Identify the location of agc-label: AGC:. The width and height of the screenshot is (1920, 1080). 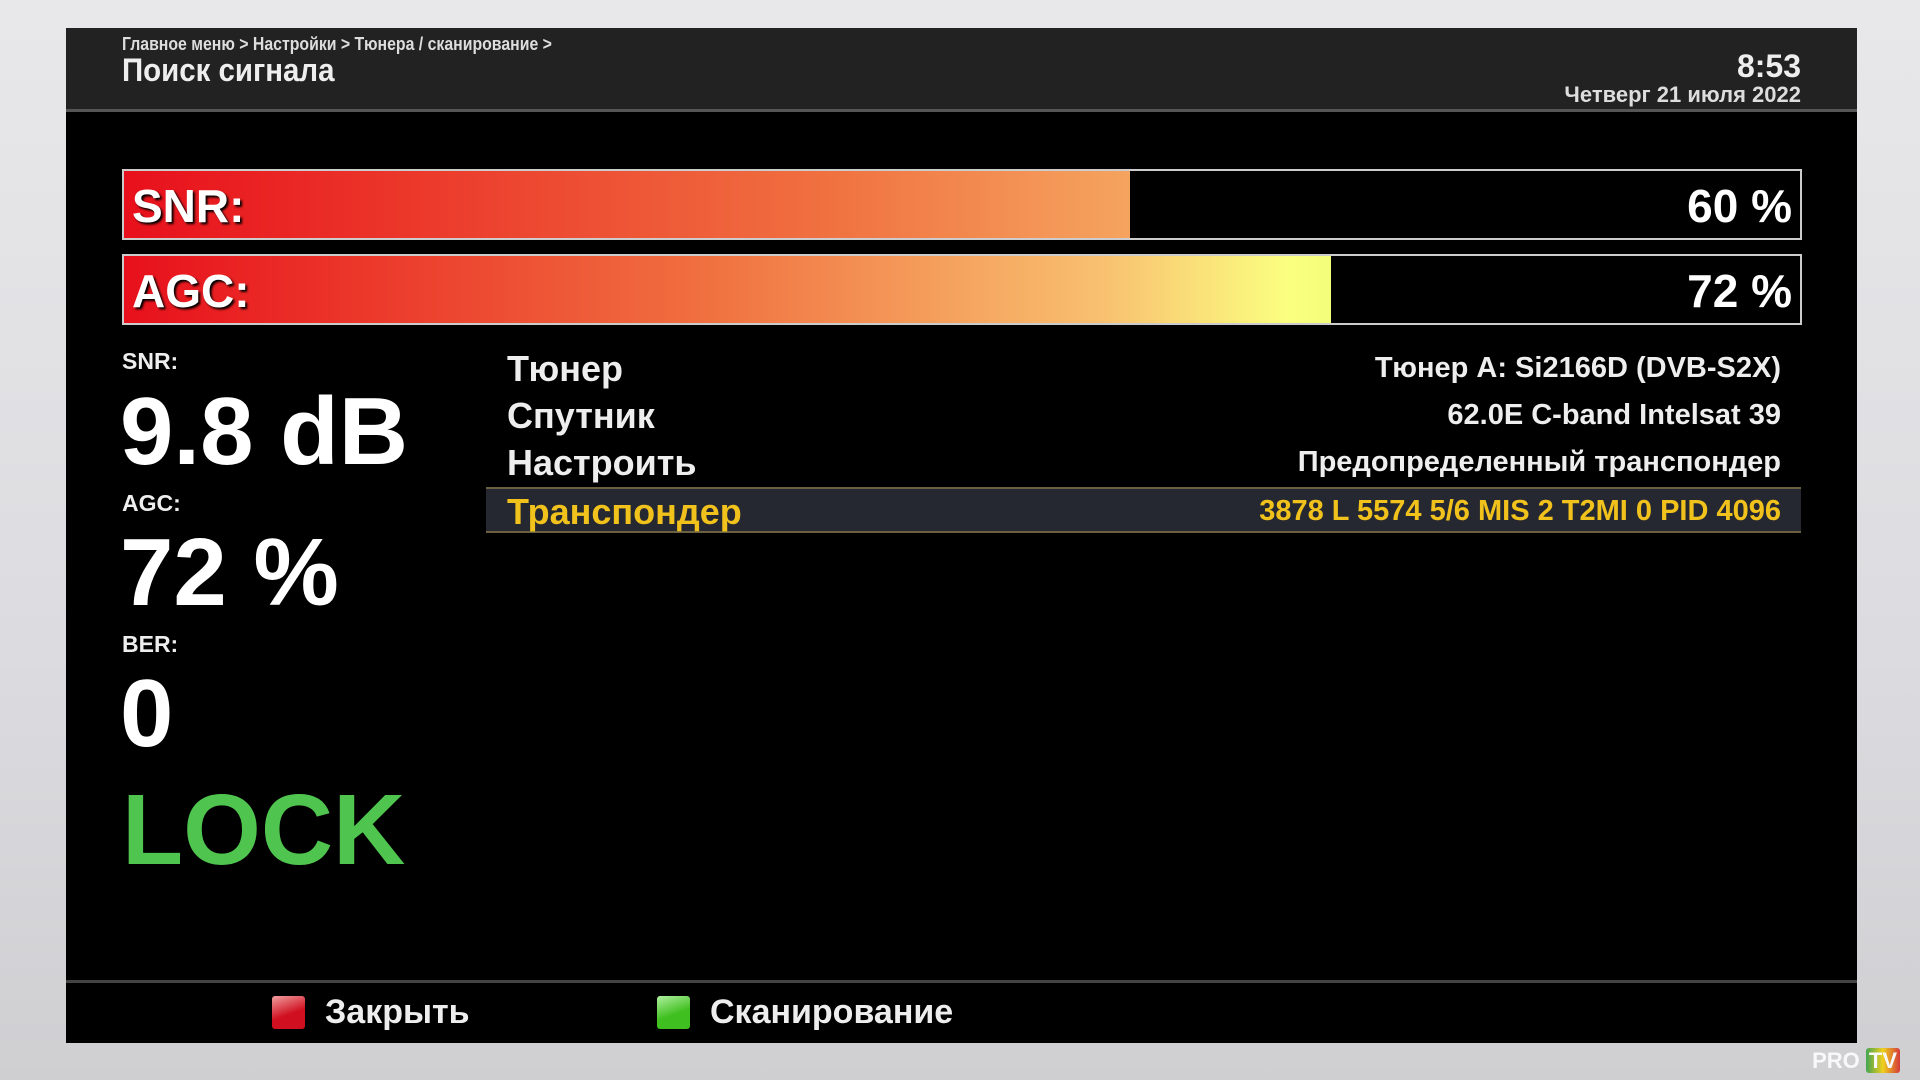
(151, 503).